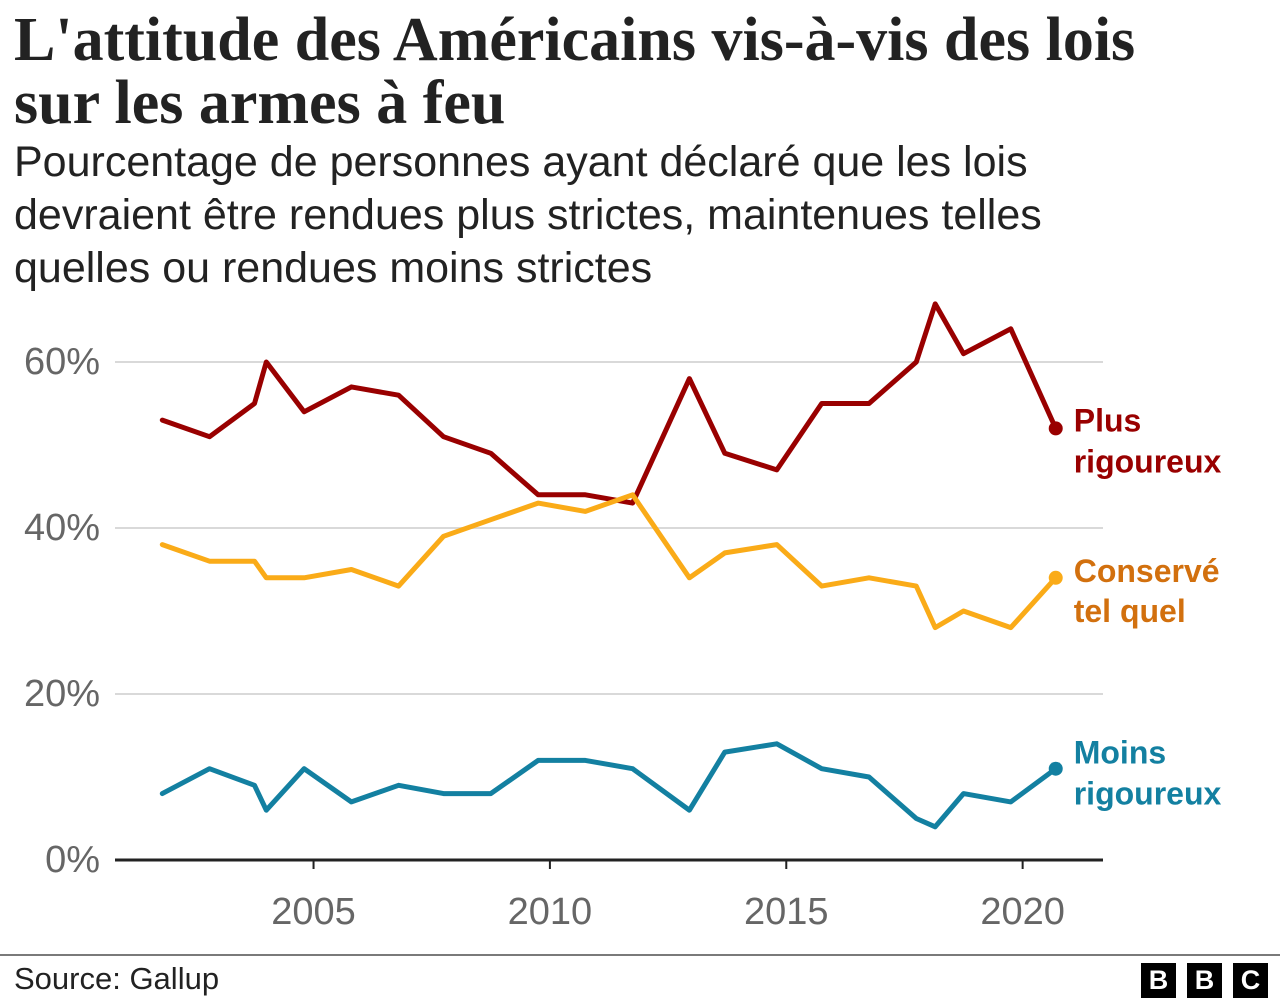 This screenshot has width=1280, height=1008. I want to click on series-label-conserve-tel-quel-line-2: tel quel, so click(1130, 611).